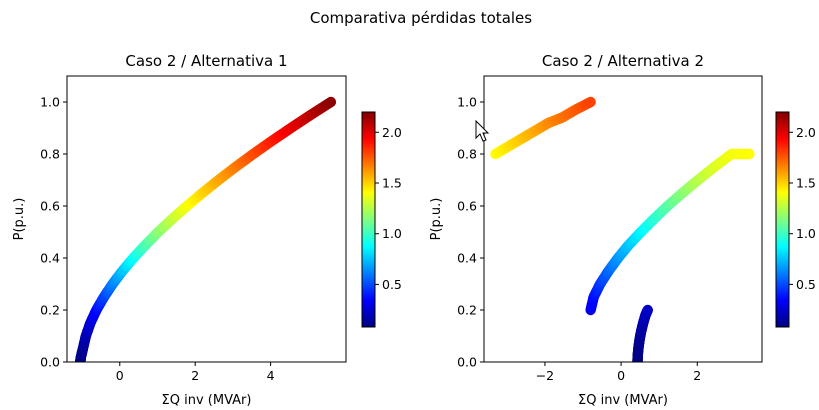  What do you see at coordinates (271, 375) in the screenshot?
I see `x-tick-label: 4` at bounding box center [271, 375].